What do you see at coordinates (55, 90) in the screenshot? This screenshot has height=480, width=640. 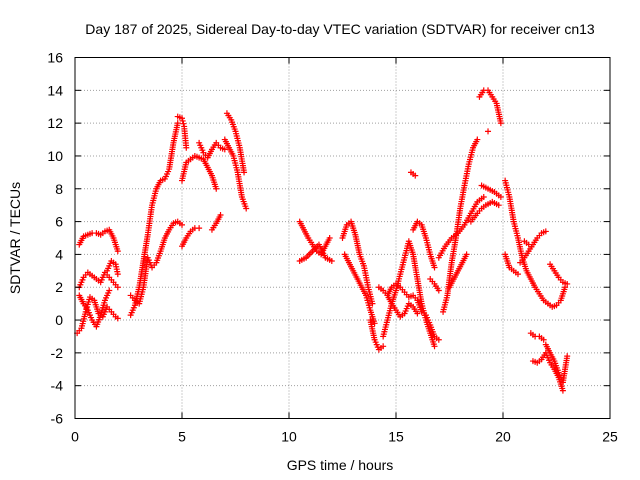 I see `y-tick-label: 14` at bounding box center [55, 90].